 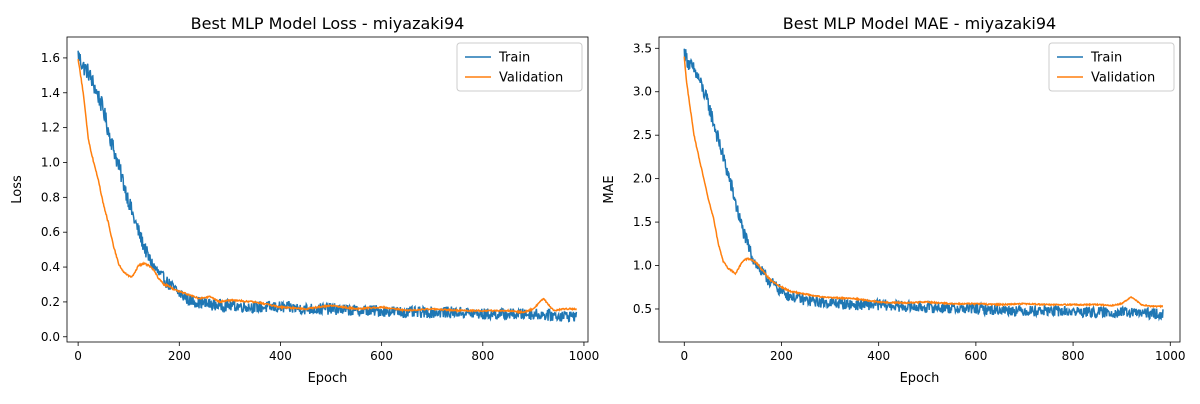 What do you see at coordinates (50, 93) in the screenshot?
I see `y-tick-label: 1.4` at bounding box center [50, 93].